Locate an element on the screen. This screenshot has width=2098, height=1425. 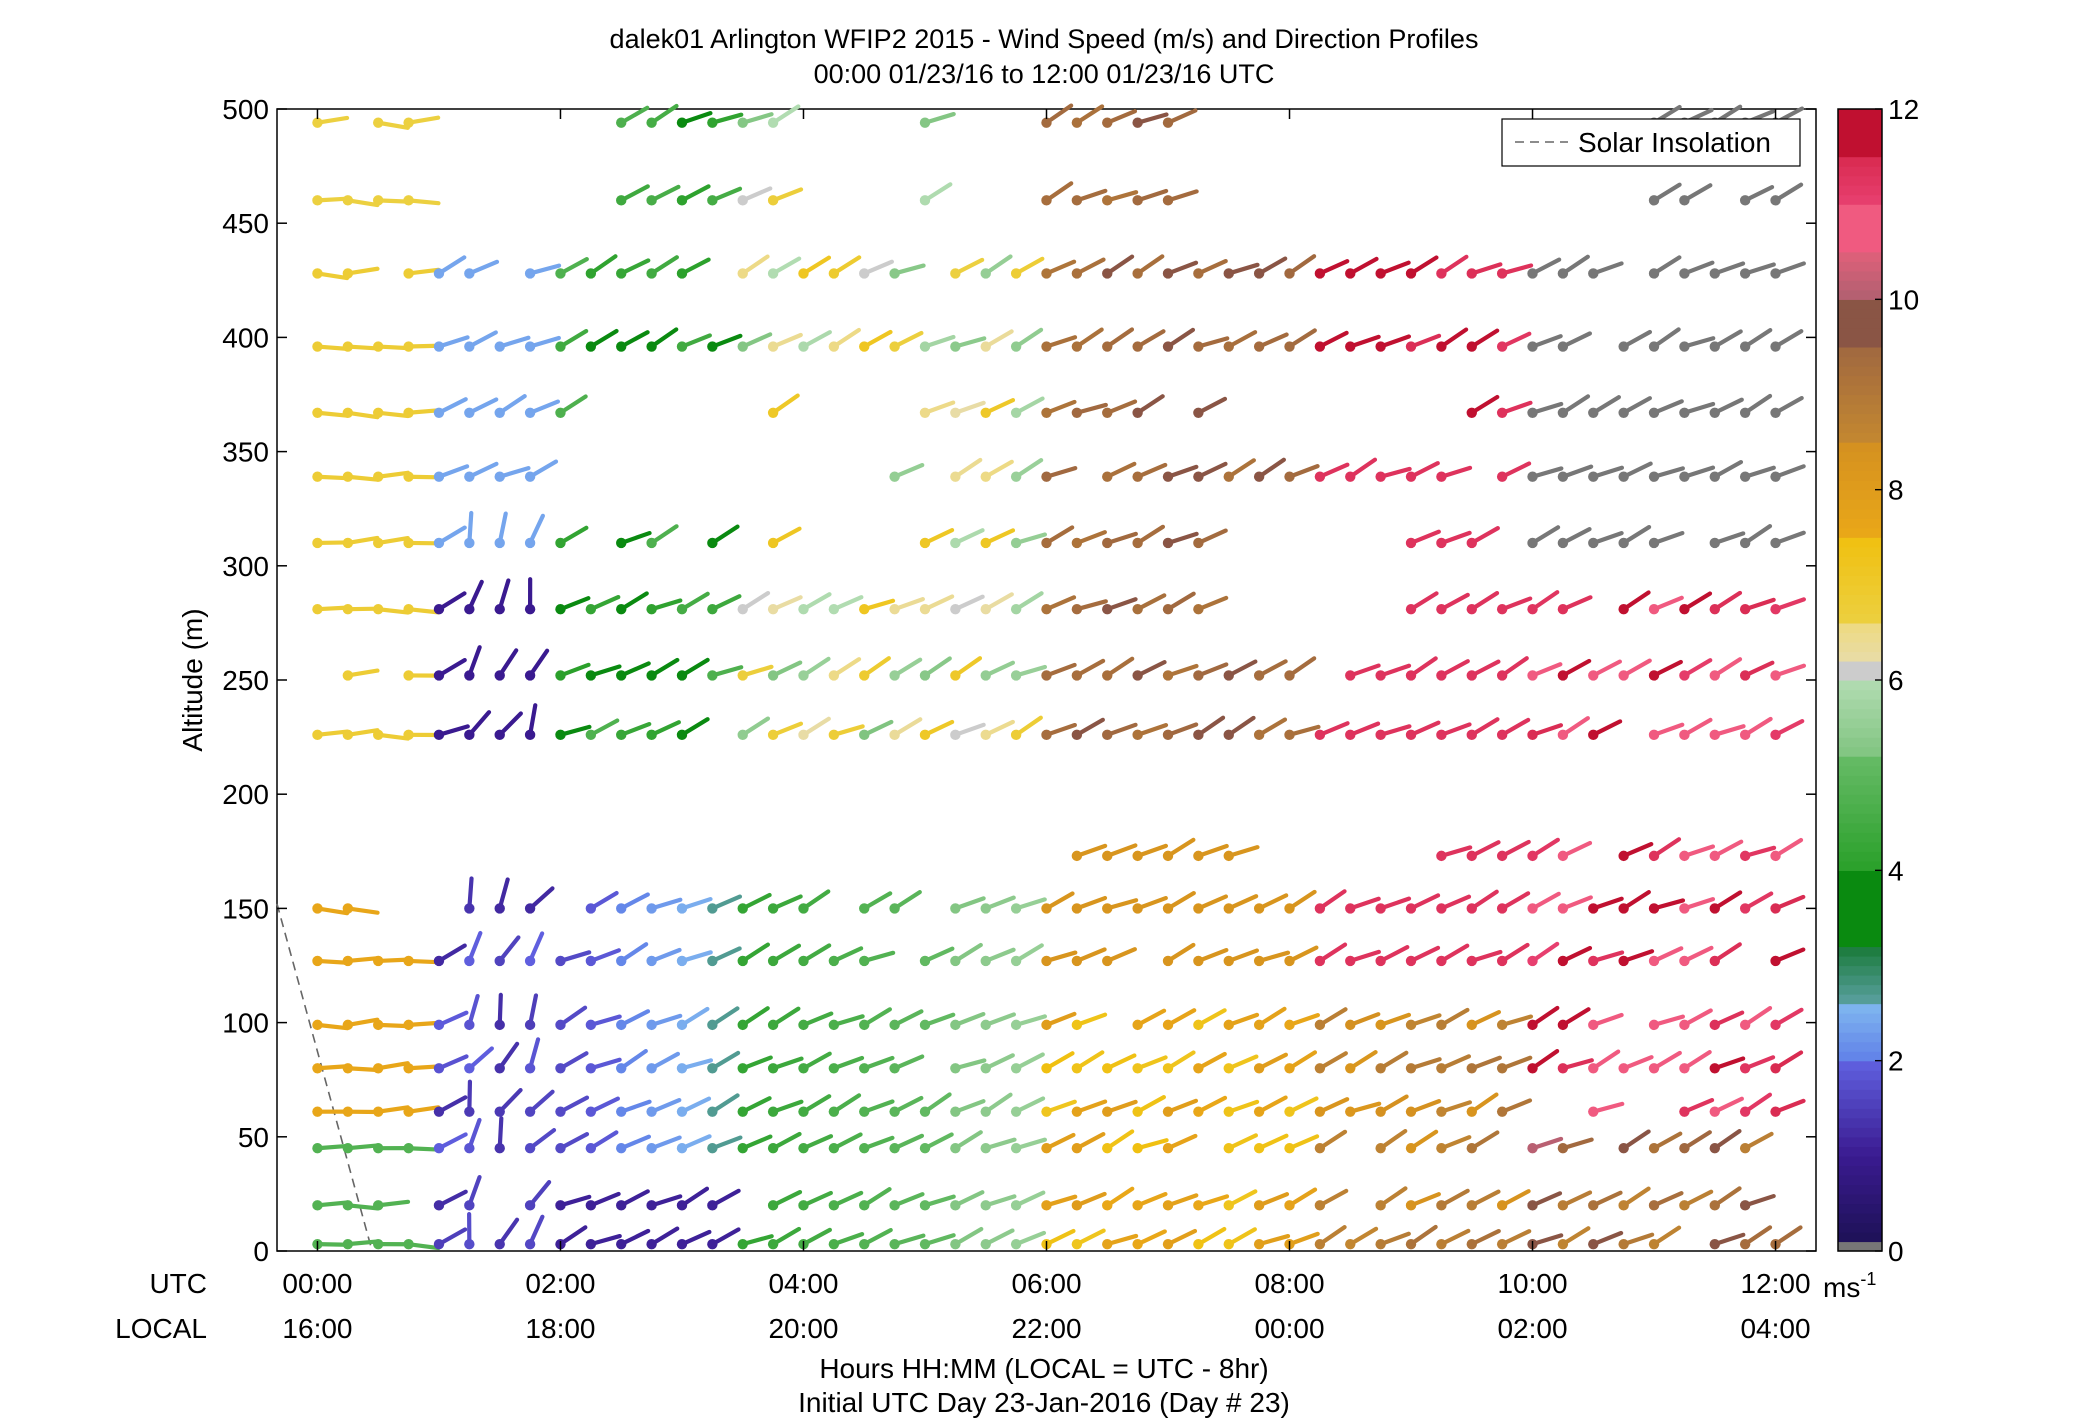
colorbar-ticks: 0 2 4 6 8 10 12 is located at coordinates (1897, 680).